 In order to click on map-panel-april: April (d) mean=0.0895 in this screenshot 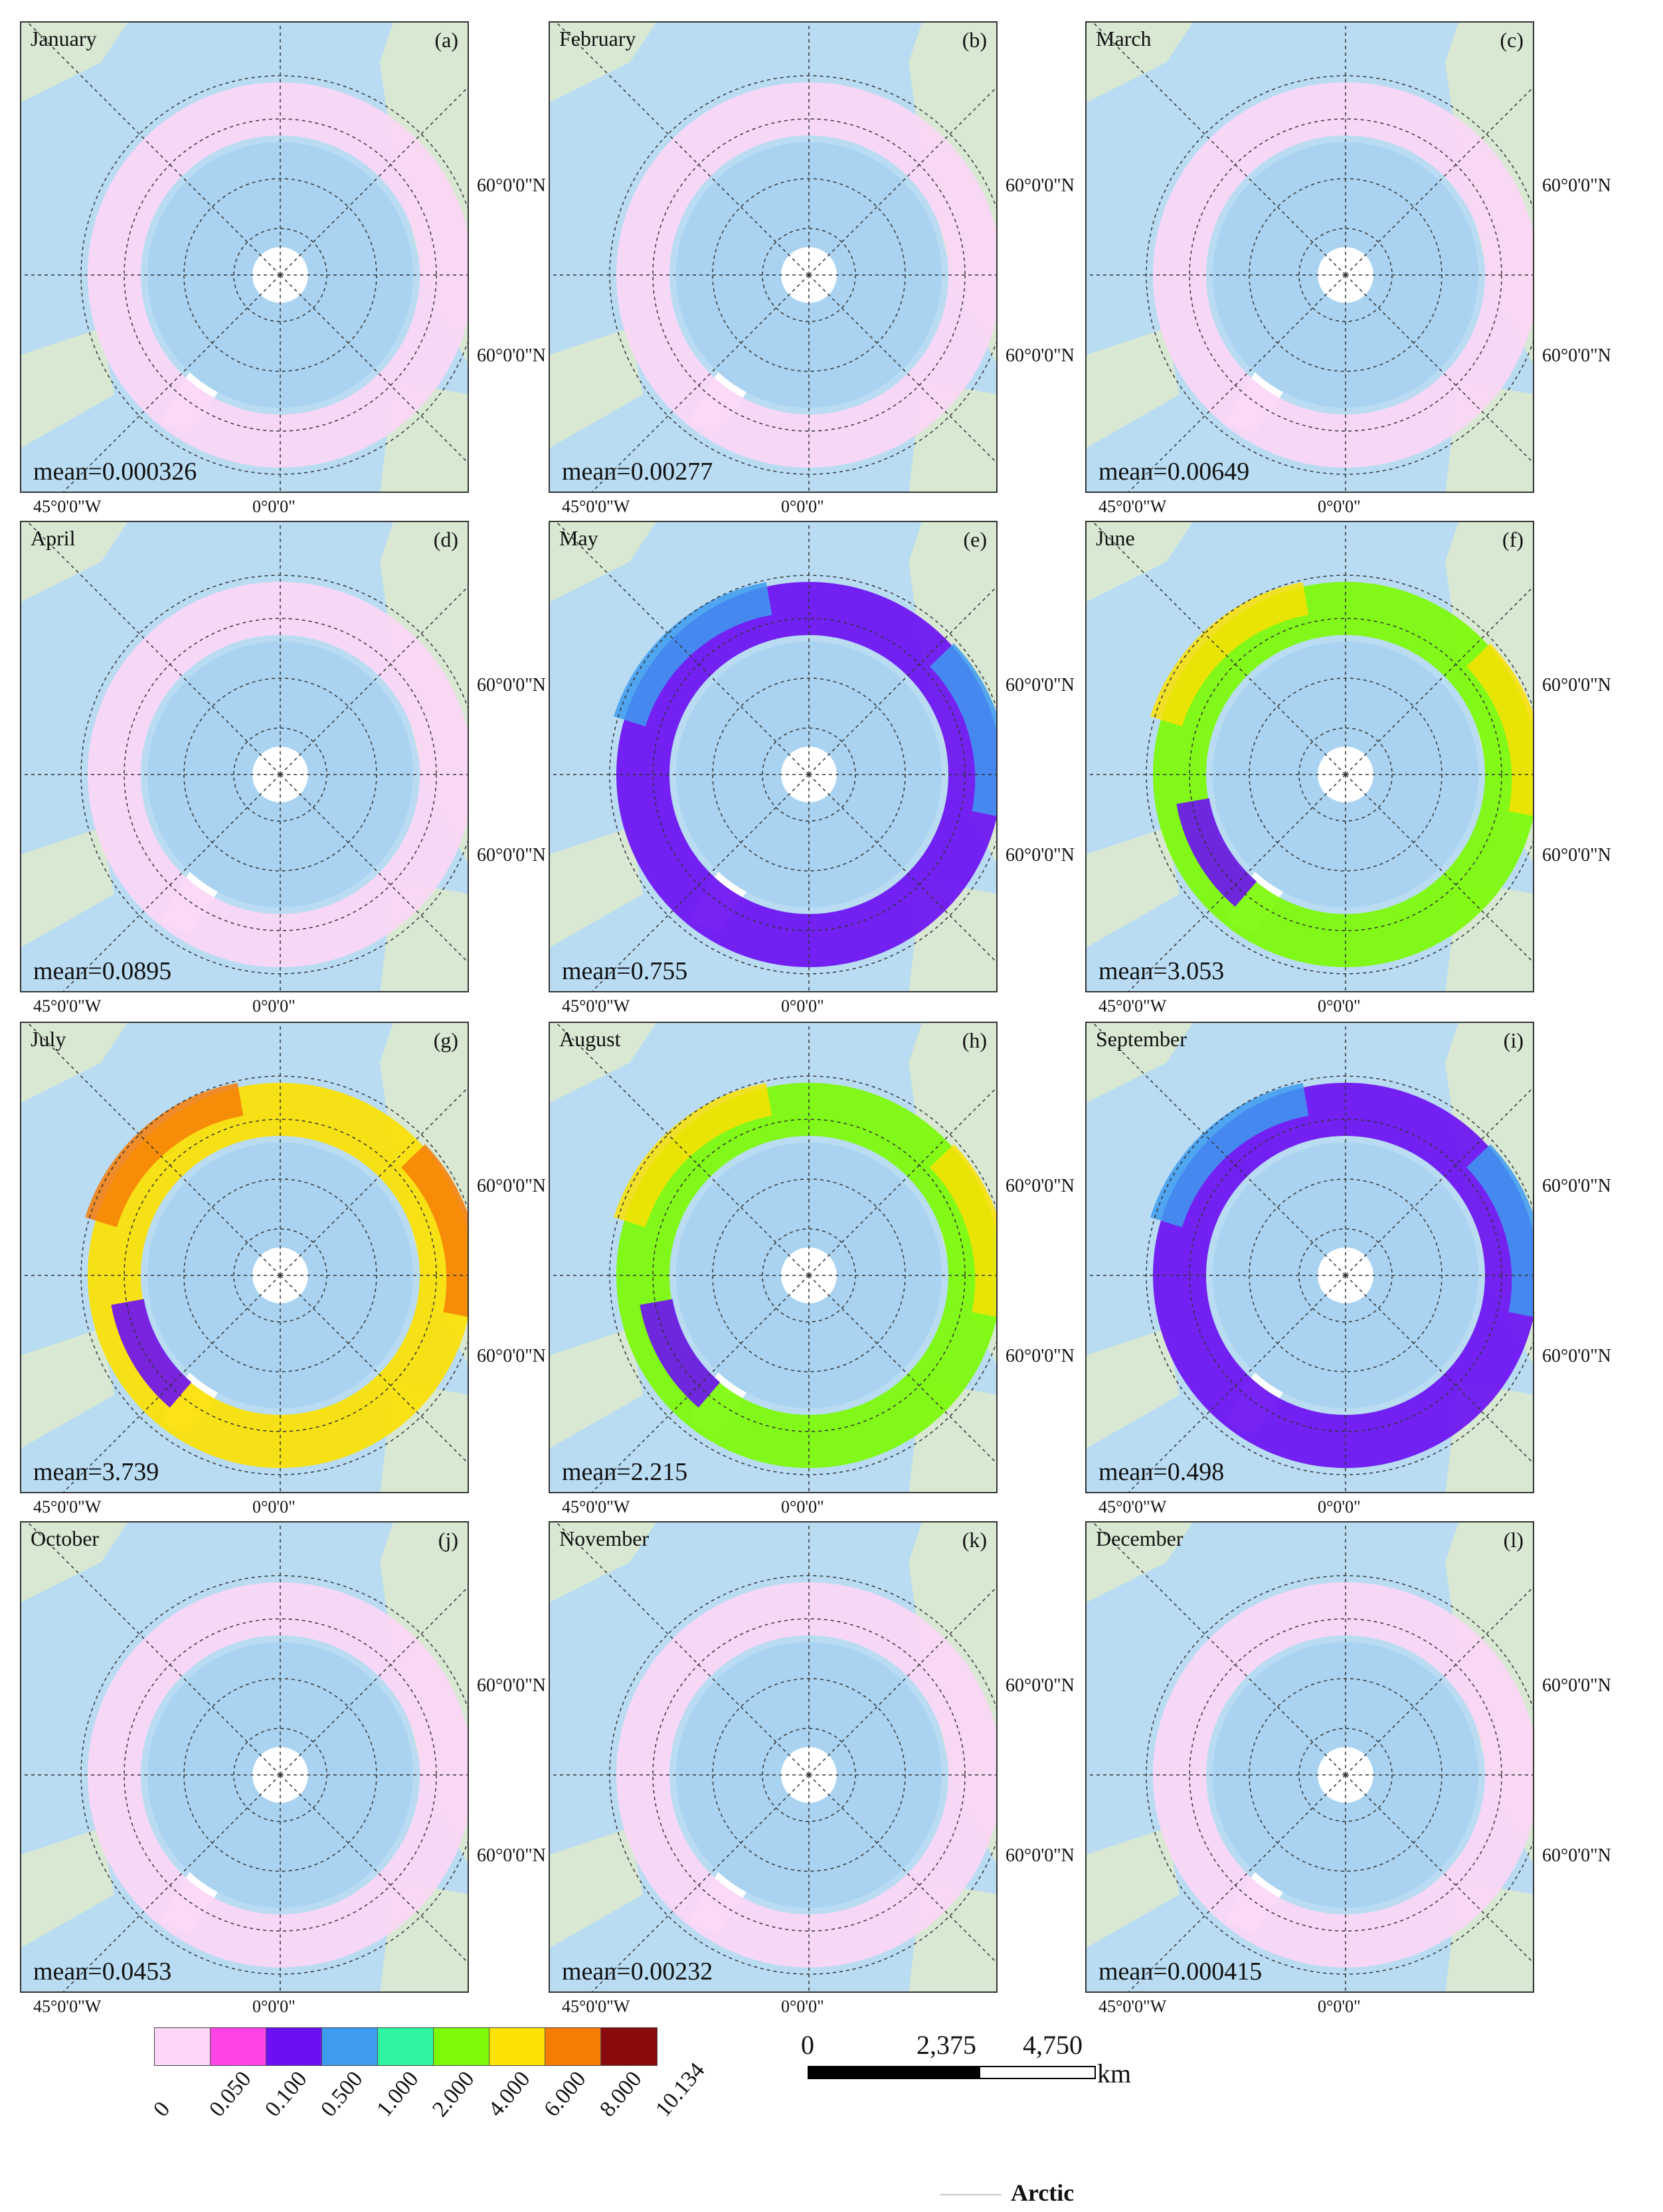, I will do `click(245, 756)`.